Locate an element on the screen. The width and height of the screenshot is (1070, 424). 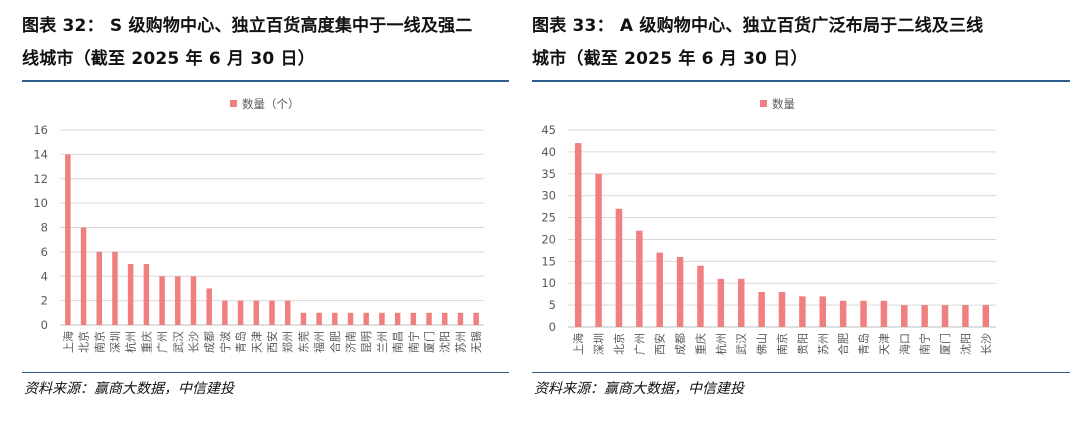
y-tick-label: 5 is located at coordinates (552, 305).